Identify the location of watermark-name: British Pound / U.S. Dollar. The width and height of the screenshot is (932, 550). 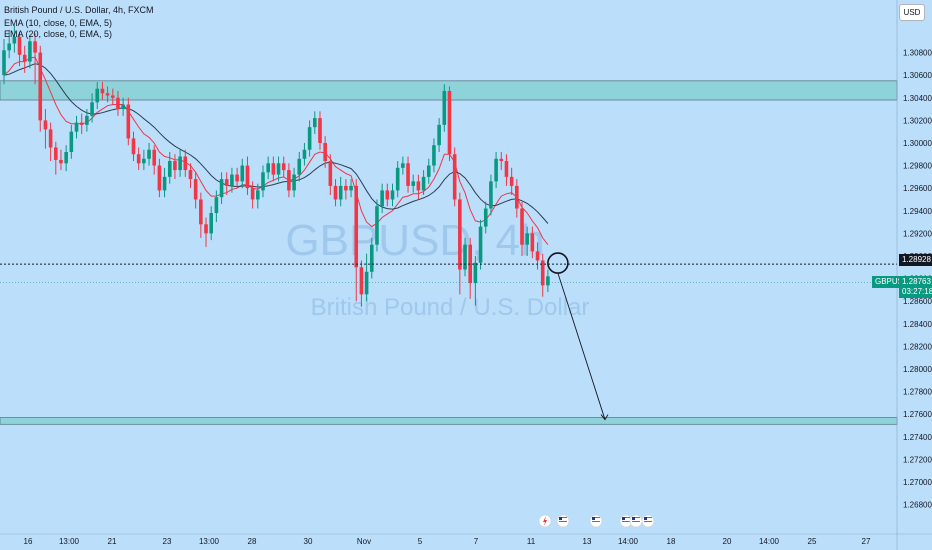
(450, 307).